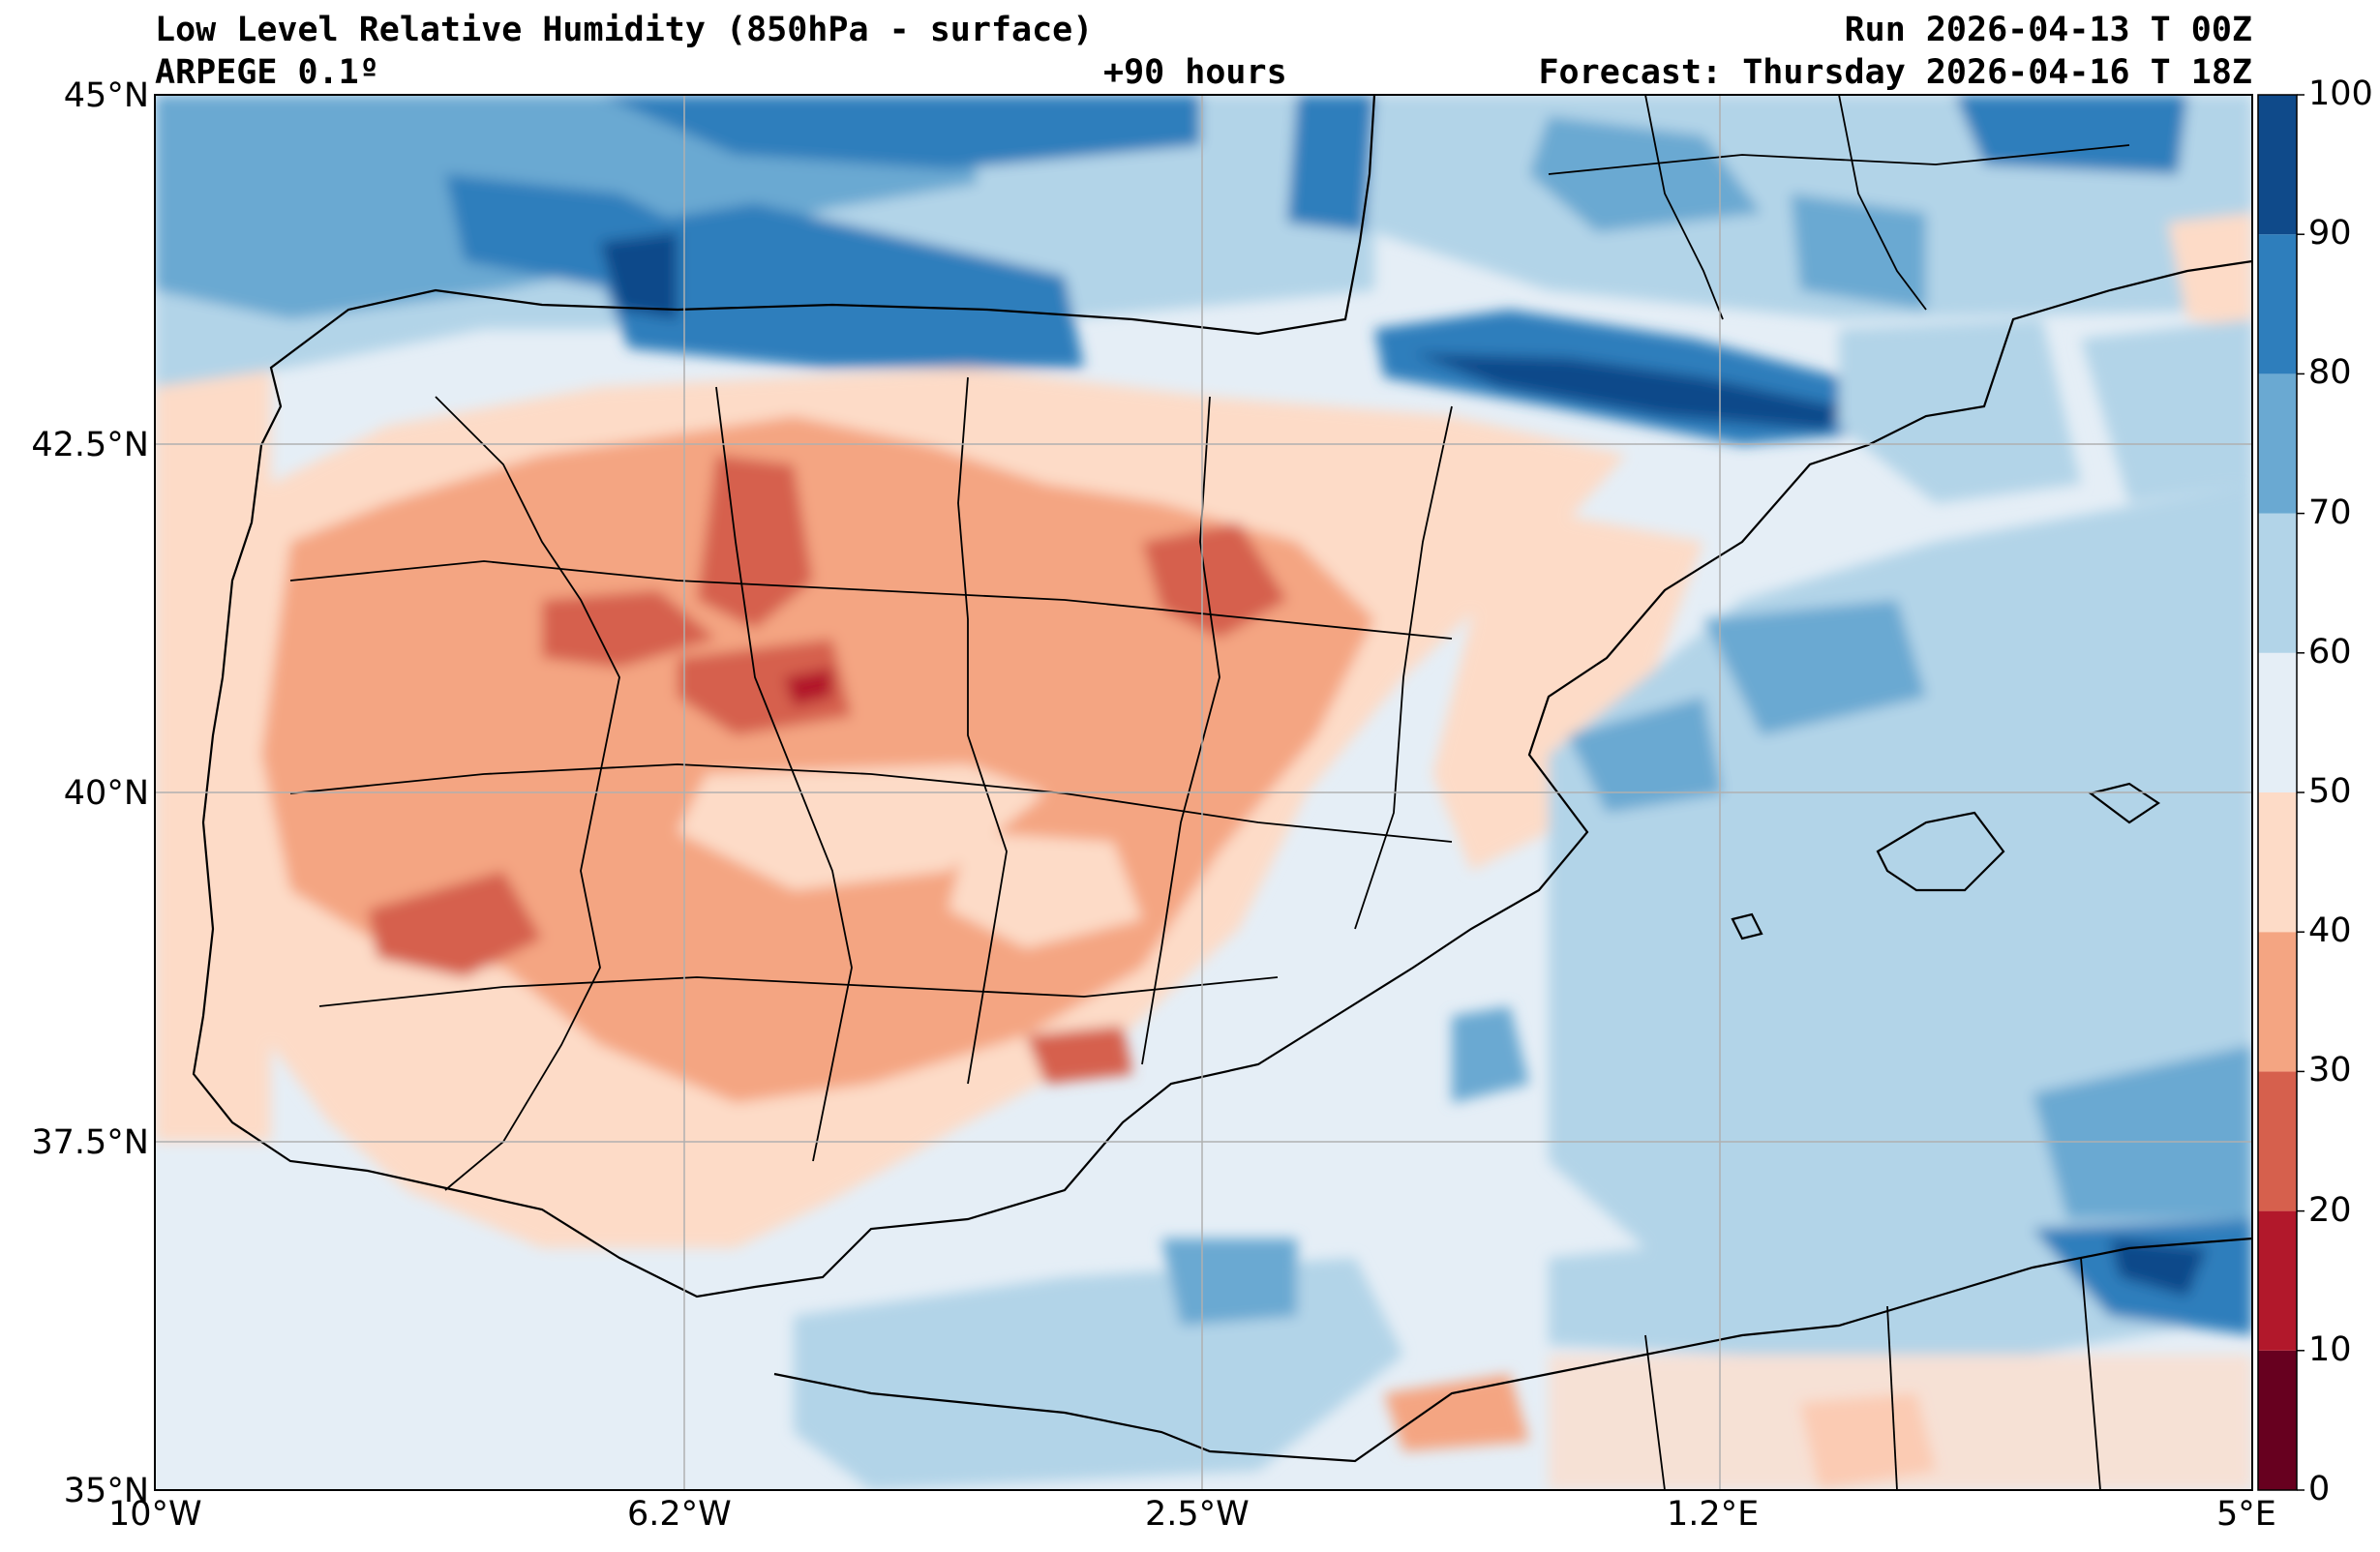 This screenshot has height=1552, width=2380. Describe the element at coordinates (155, 1515) in the screenshot. I see `lon-tick-label: 10°W` at that location.